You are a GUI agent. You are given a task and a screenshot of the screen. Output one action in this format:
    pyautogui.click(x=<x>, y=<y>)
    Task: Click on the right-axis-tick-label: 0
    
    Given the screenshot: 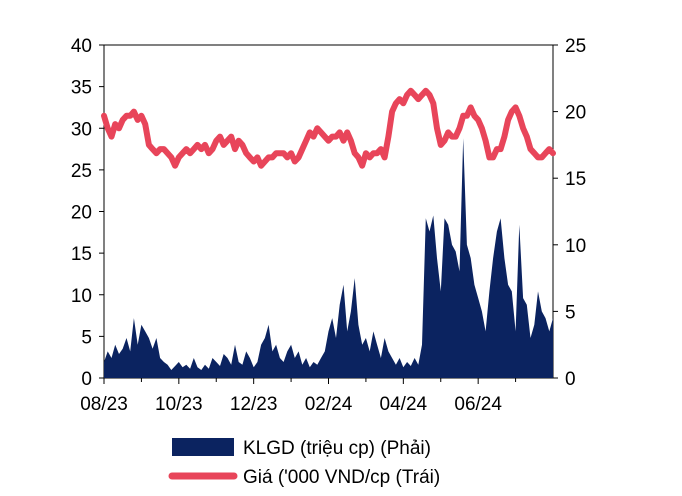 What is the action you would take?
    pyautogui.click(x=570, y=379)
    